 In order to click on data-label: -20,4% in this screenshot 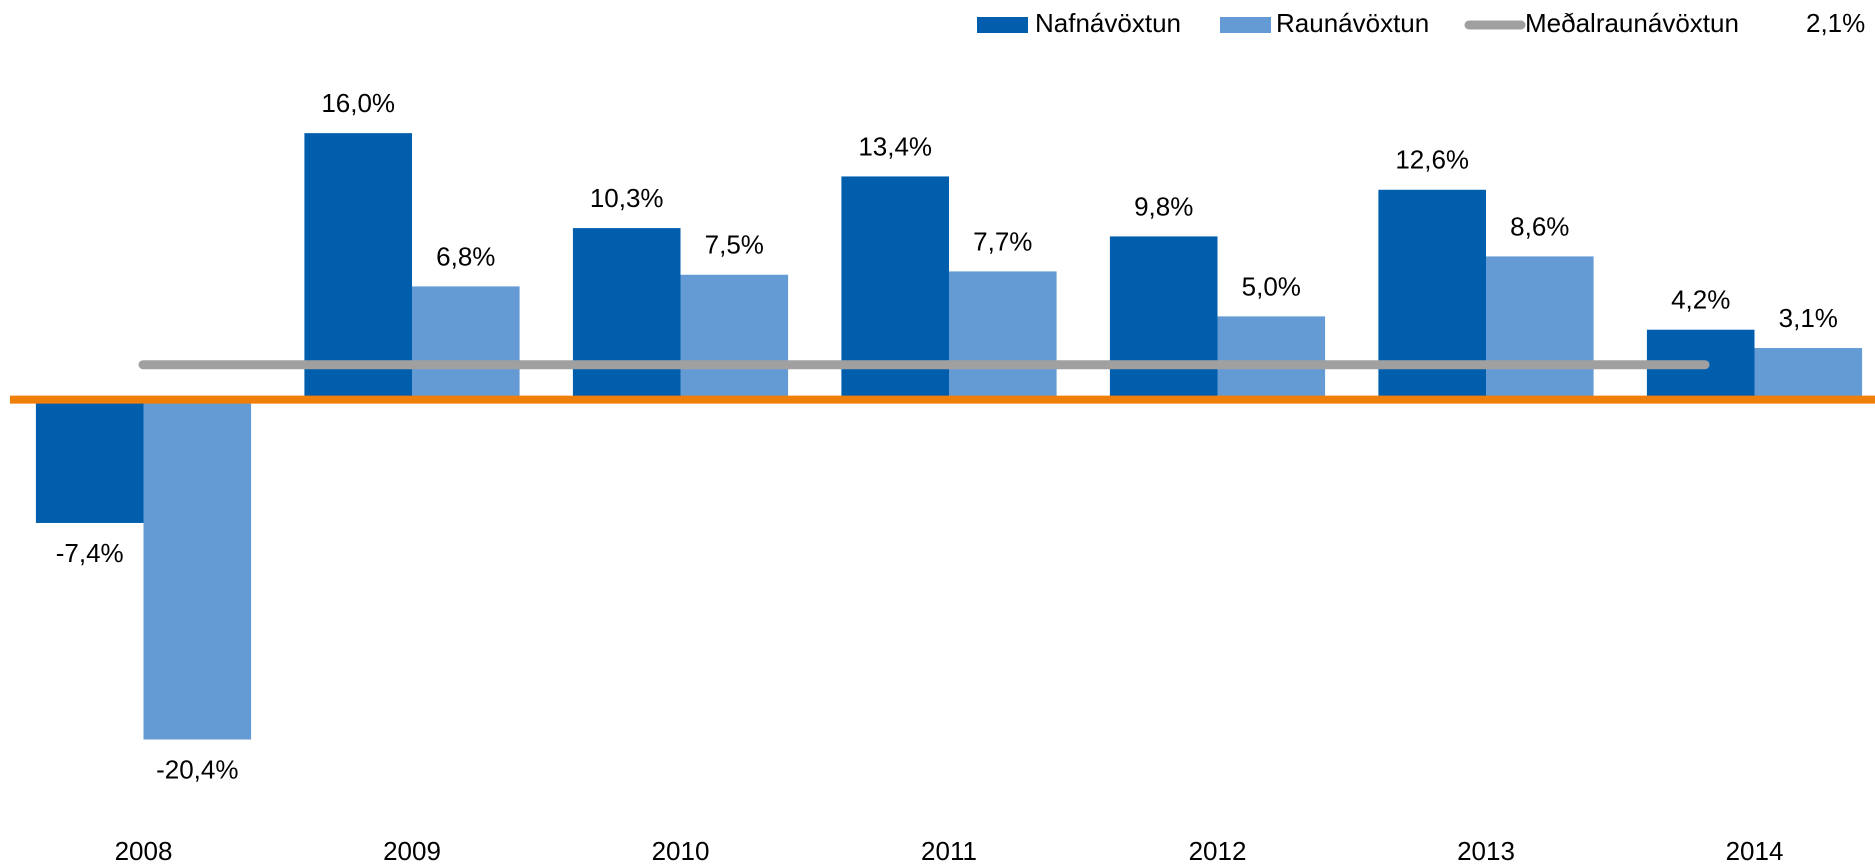, I will do `click(197, 769)`.